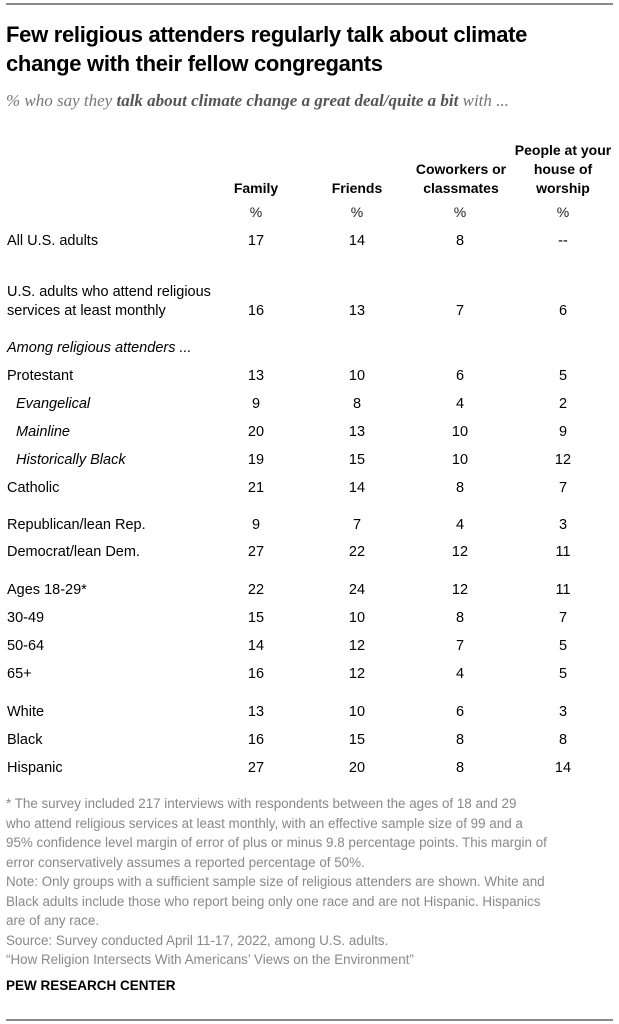 The width and height of the screenshot is (619, 1024). What do you see at coordinates (19, 674) in the screenshot?
I see `row-label: 65+` at bounding box center [19, 674].